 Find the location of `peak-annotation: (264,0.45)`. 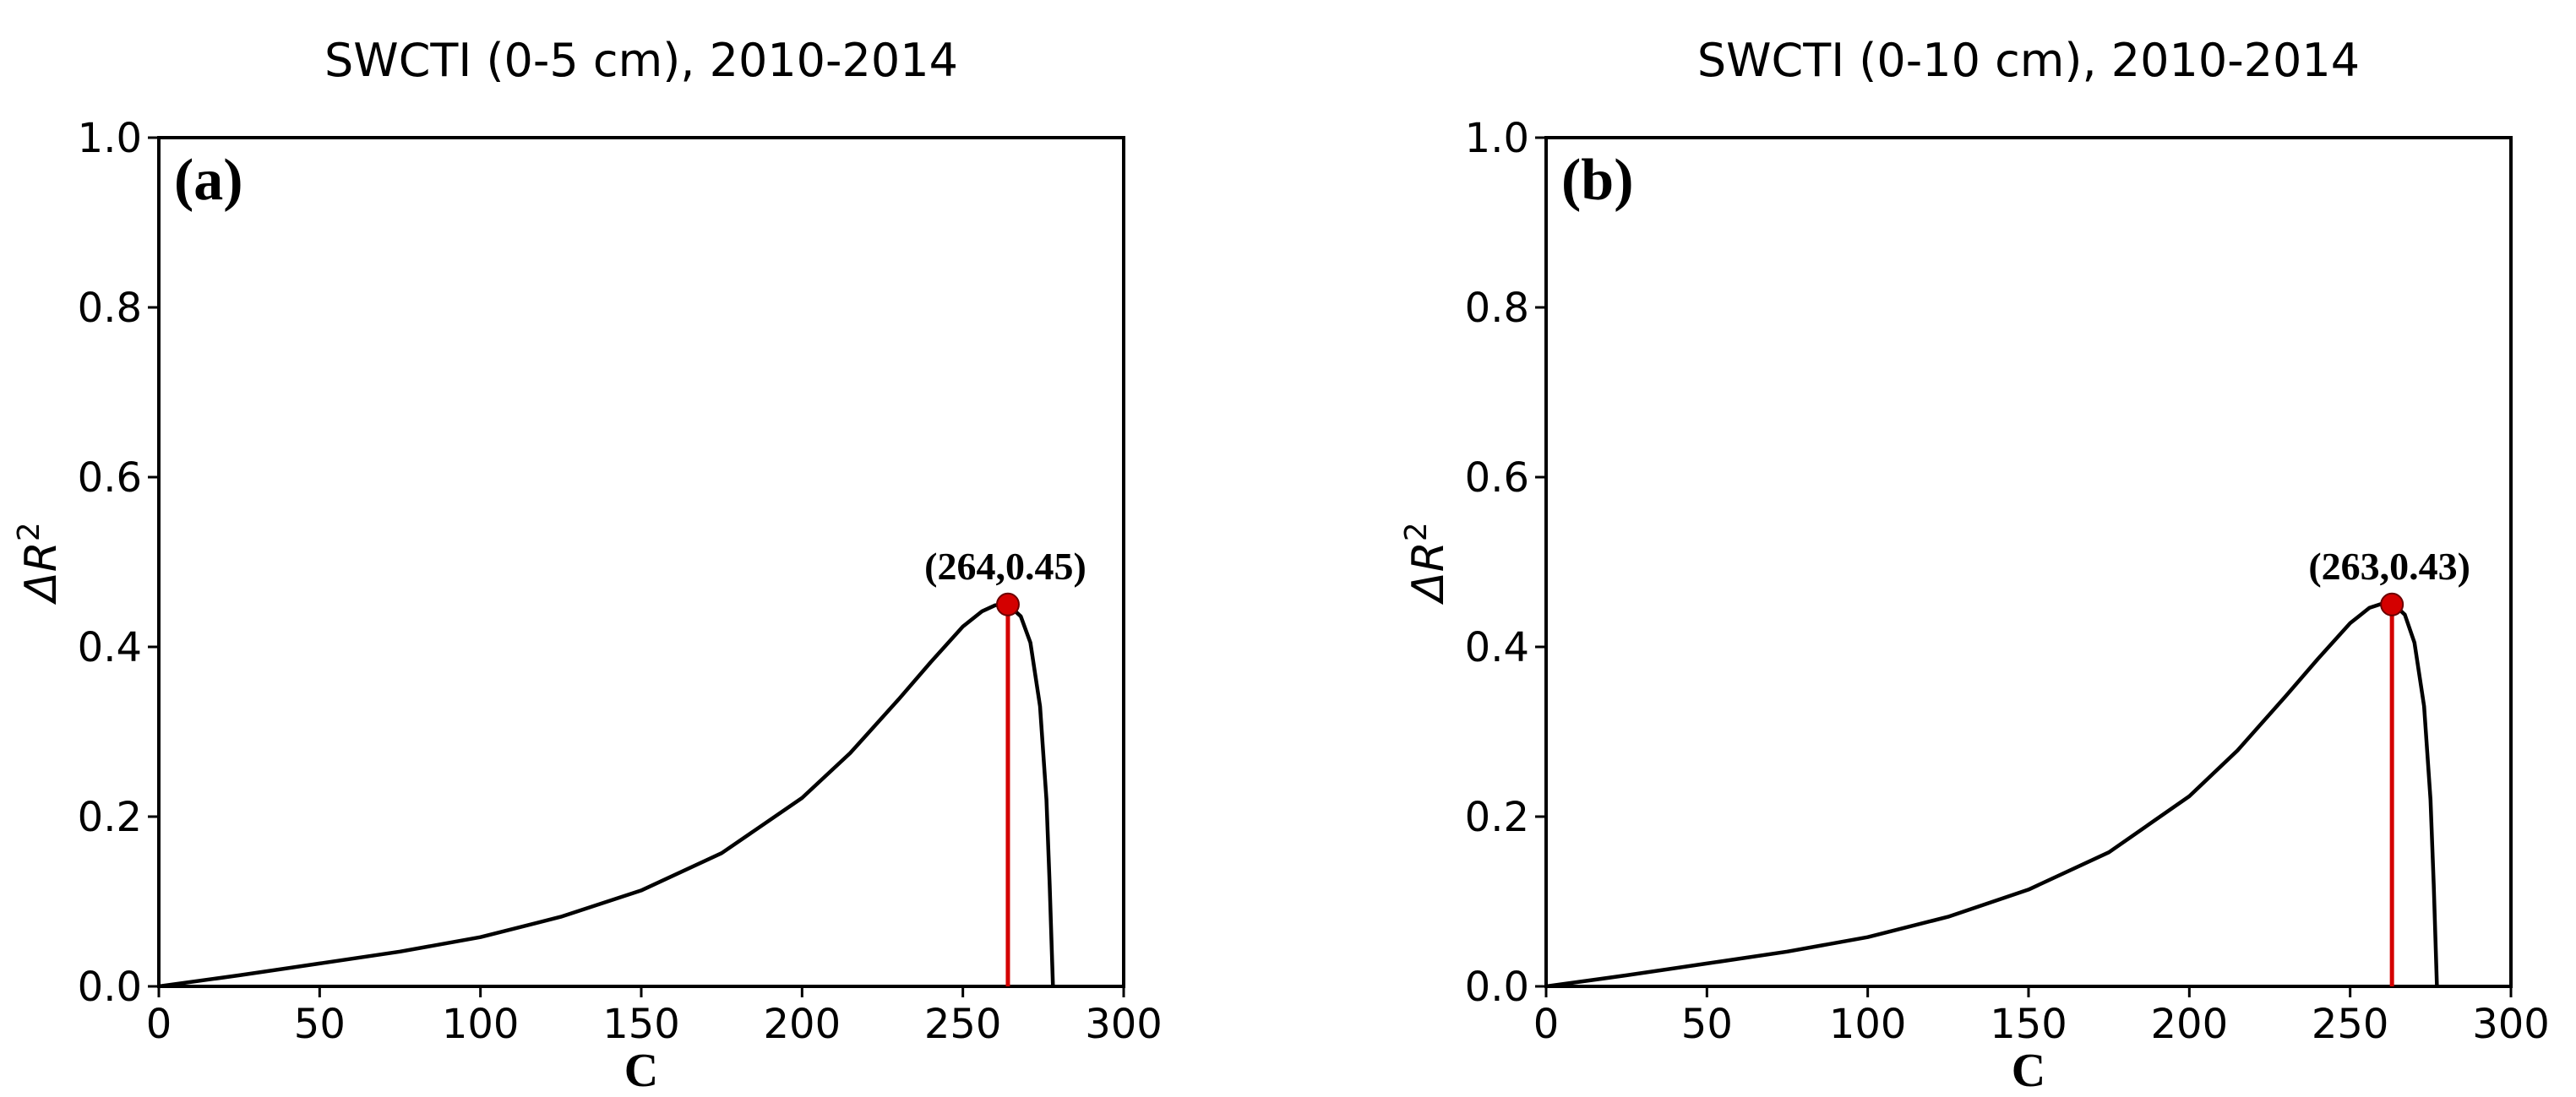

peak-annotation: (264,0.45) is located at coordinates (1005, 566).